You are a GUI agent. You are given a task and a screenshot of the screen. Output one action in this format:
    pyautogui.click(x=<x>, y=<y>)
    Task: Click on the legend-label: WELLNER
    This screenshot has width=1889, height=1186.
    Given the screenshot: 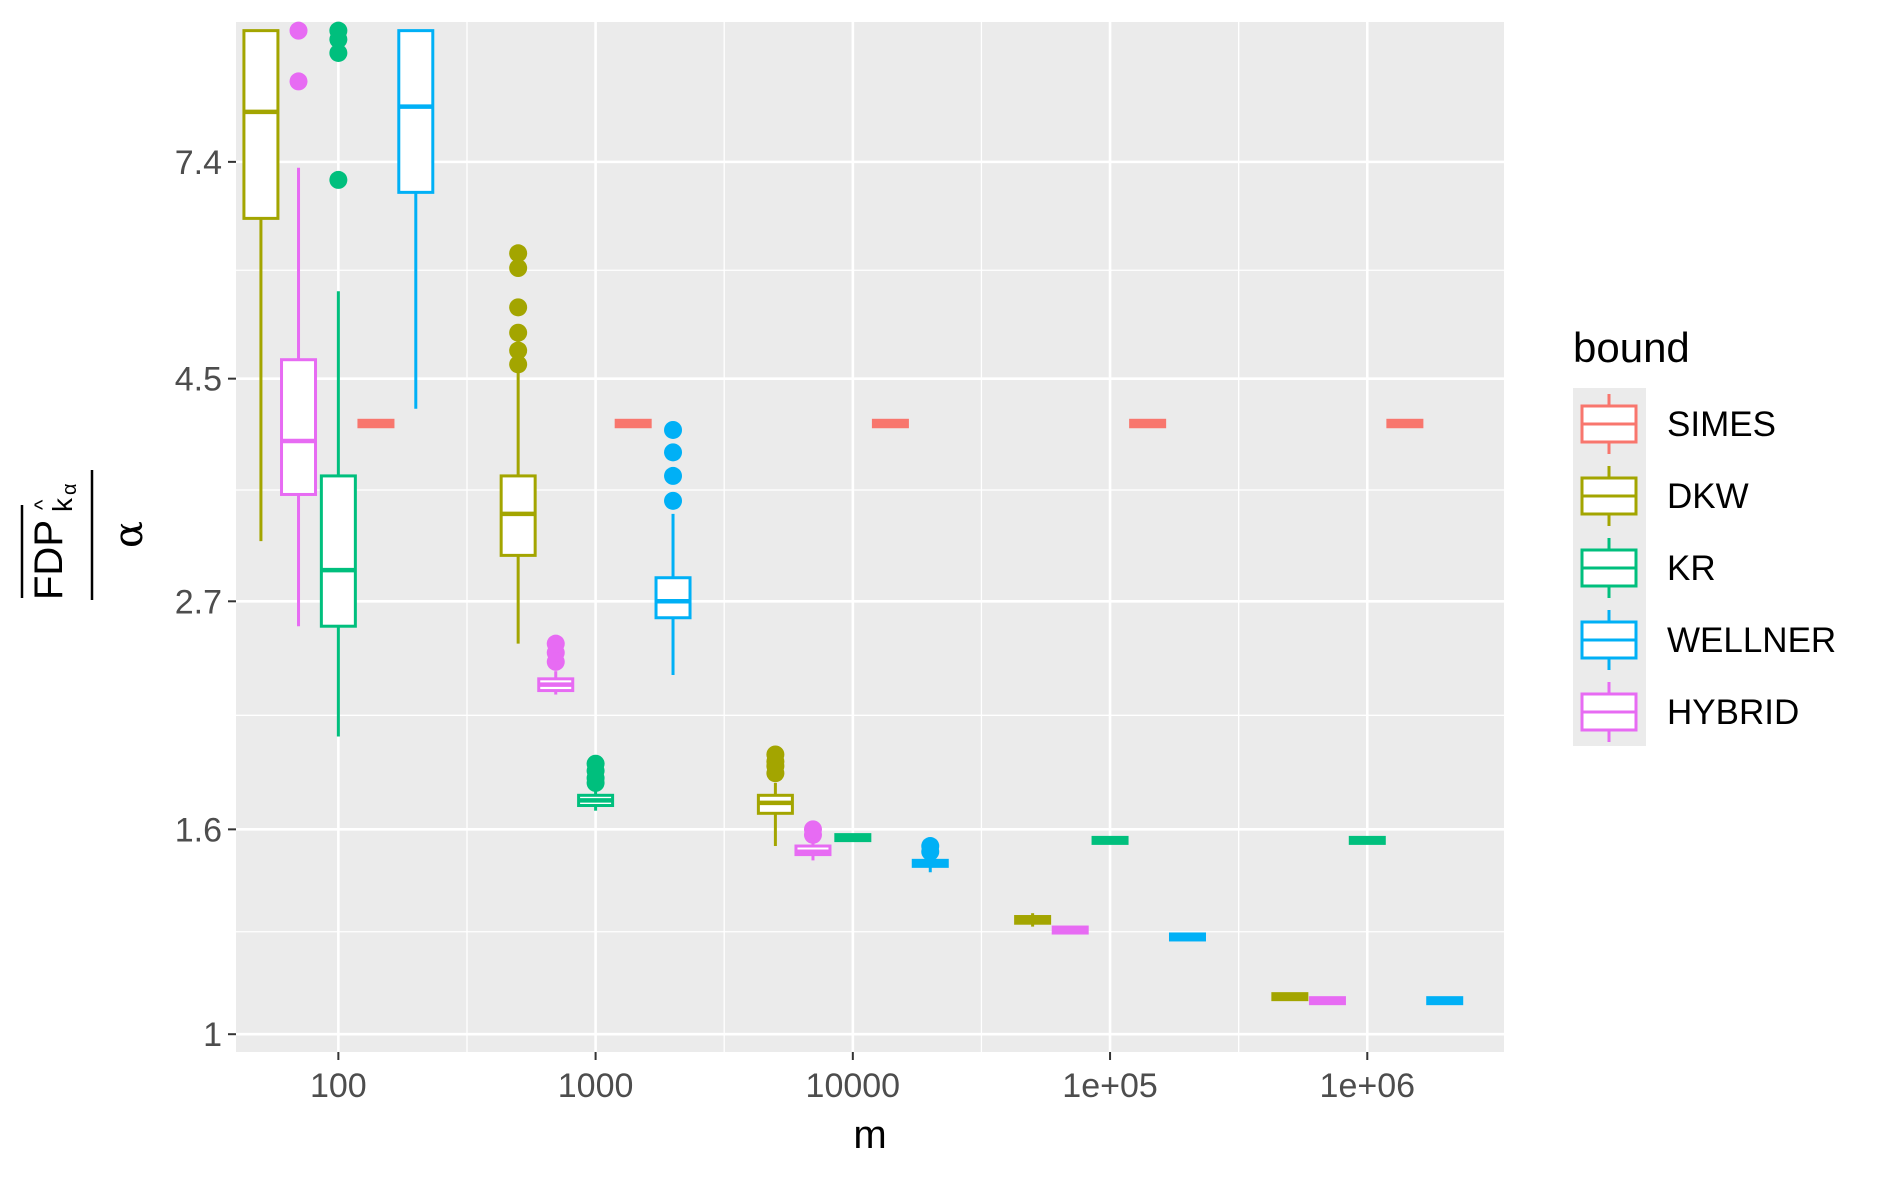 What is the action you would take?
    pyautogui.click(x=1751, y=640)
    